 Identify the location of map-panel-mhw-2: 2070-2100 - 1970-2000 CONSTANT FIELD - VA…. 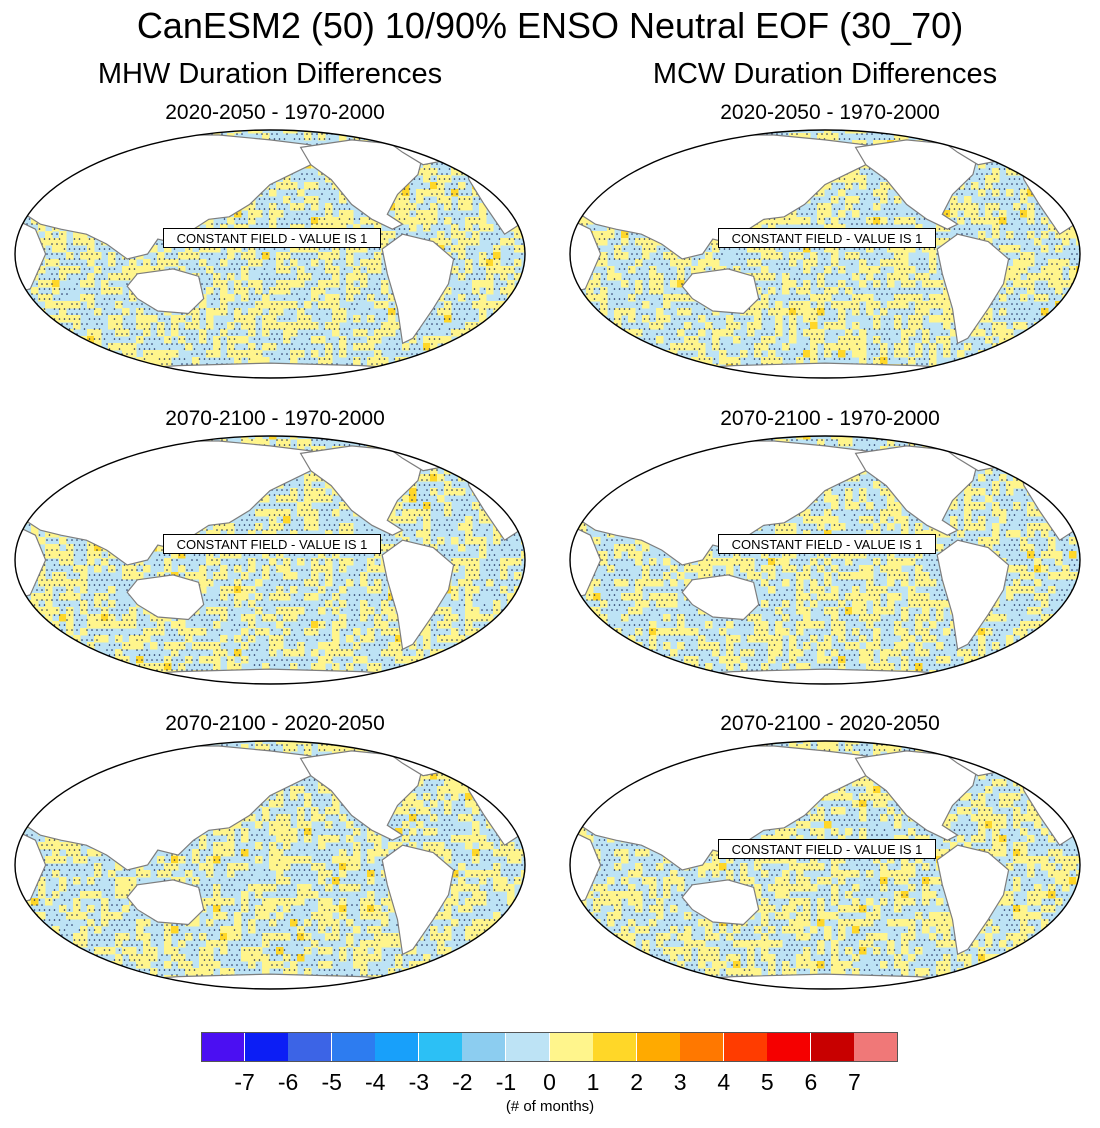
(275, 545).